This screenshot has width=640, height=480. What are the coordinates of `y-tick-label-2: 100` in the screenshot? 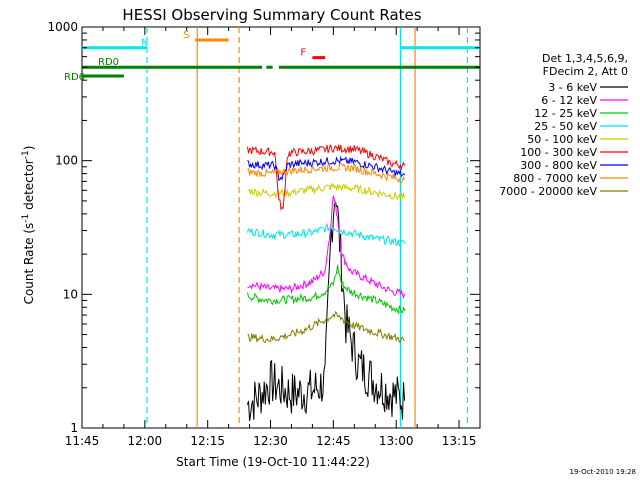 It's located at (66, 161).